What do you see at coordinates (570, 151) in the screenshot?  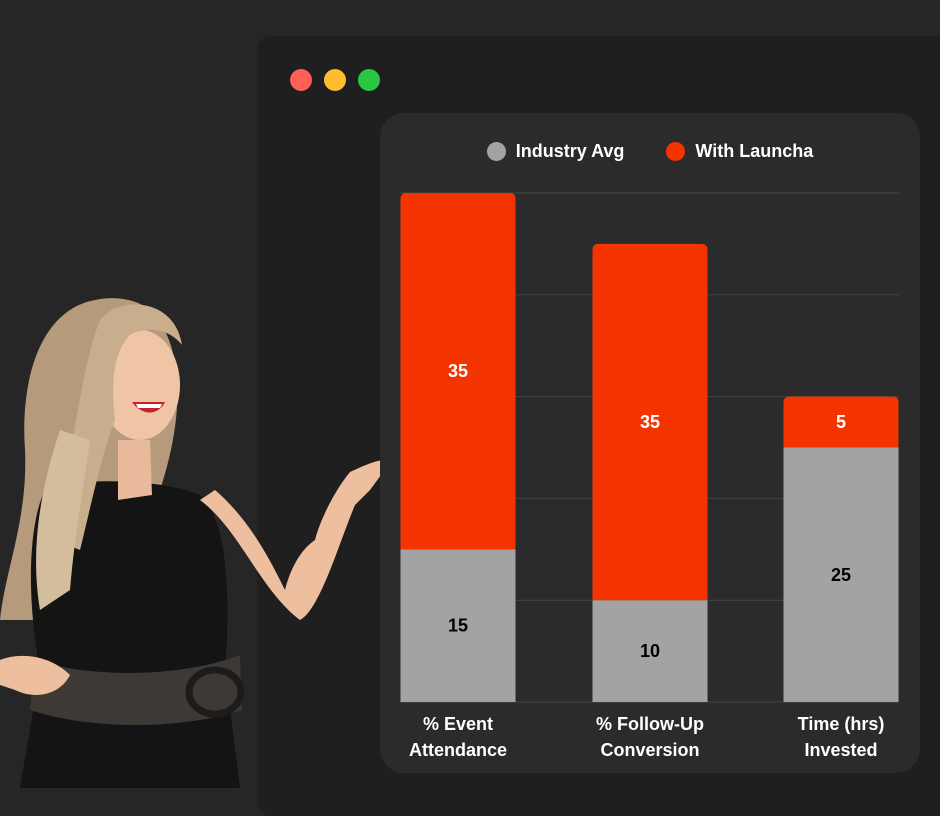 I see `legend-label-industry: Industry Avg` at bounding box center [570, 151].